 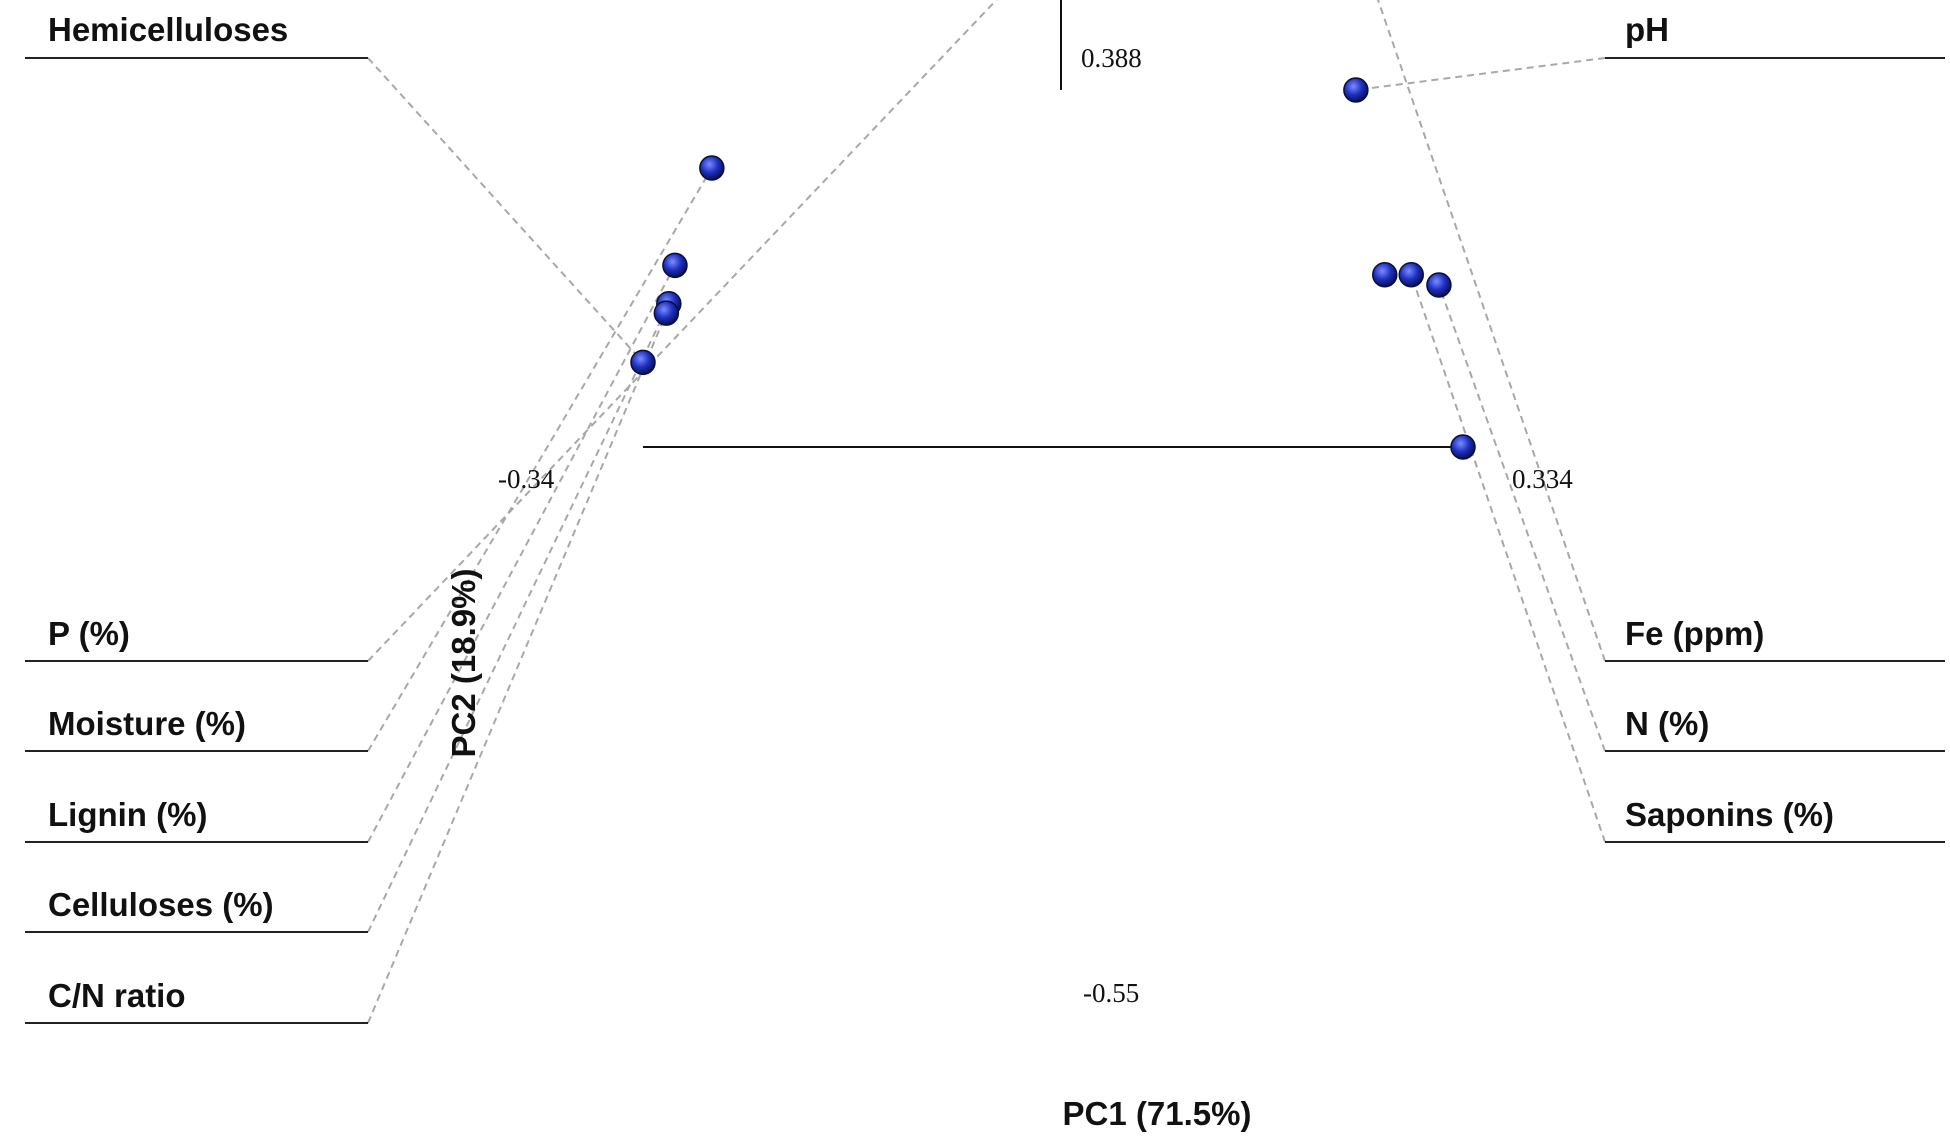 I want to click on x-max-tick: 0.334, so click(x=1542, y=479).